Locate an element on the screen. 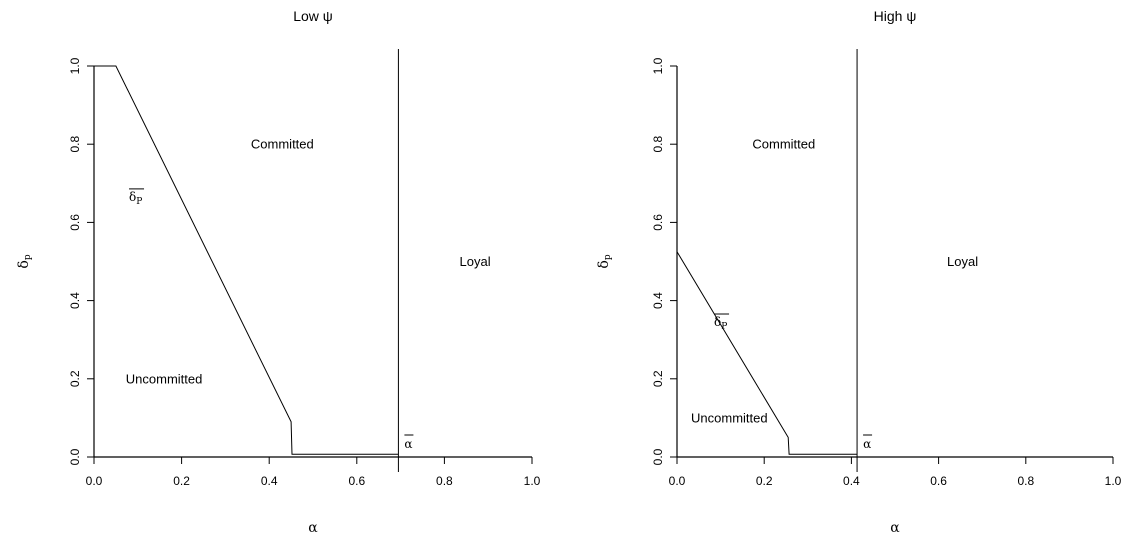 The image size is (1124, 538). boundary-curve is located at coordinates (767, 353).